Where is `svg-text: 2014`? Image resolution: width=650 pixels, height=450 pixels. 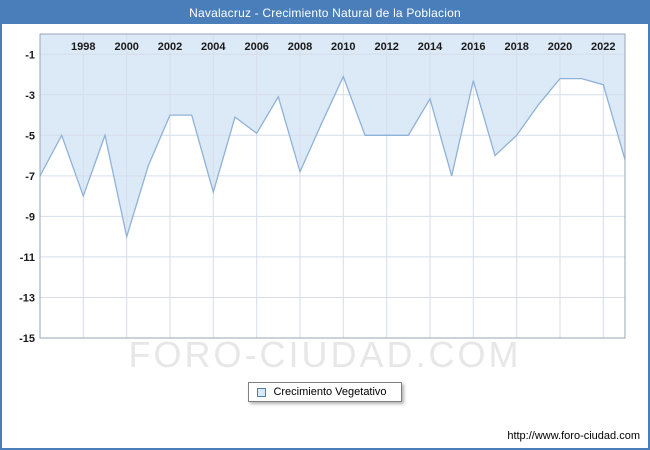 svg-text: 2014 is located at coordinates (430, 47).